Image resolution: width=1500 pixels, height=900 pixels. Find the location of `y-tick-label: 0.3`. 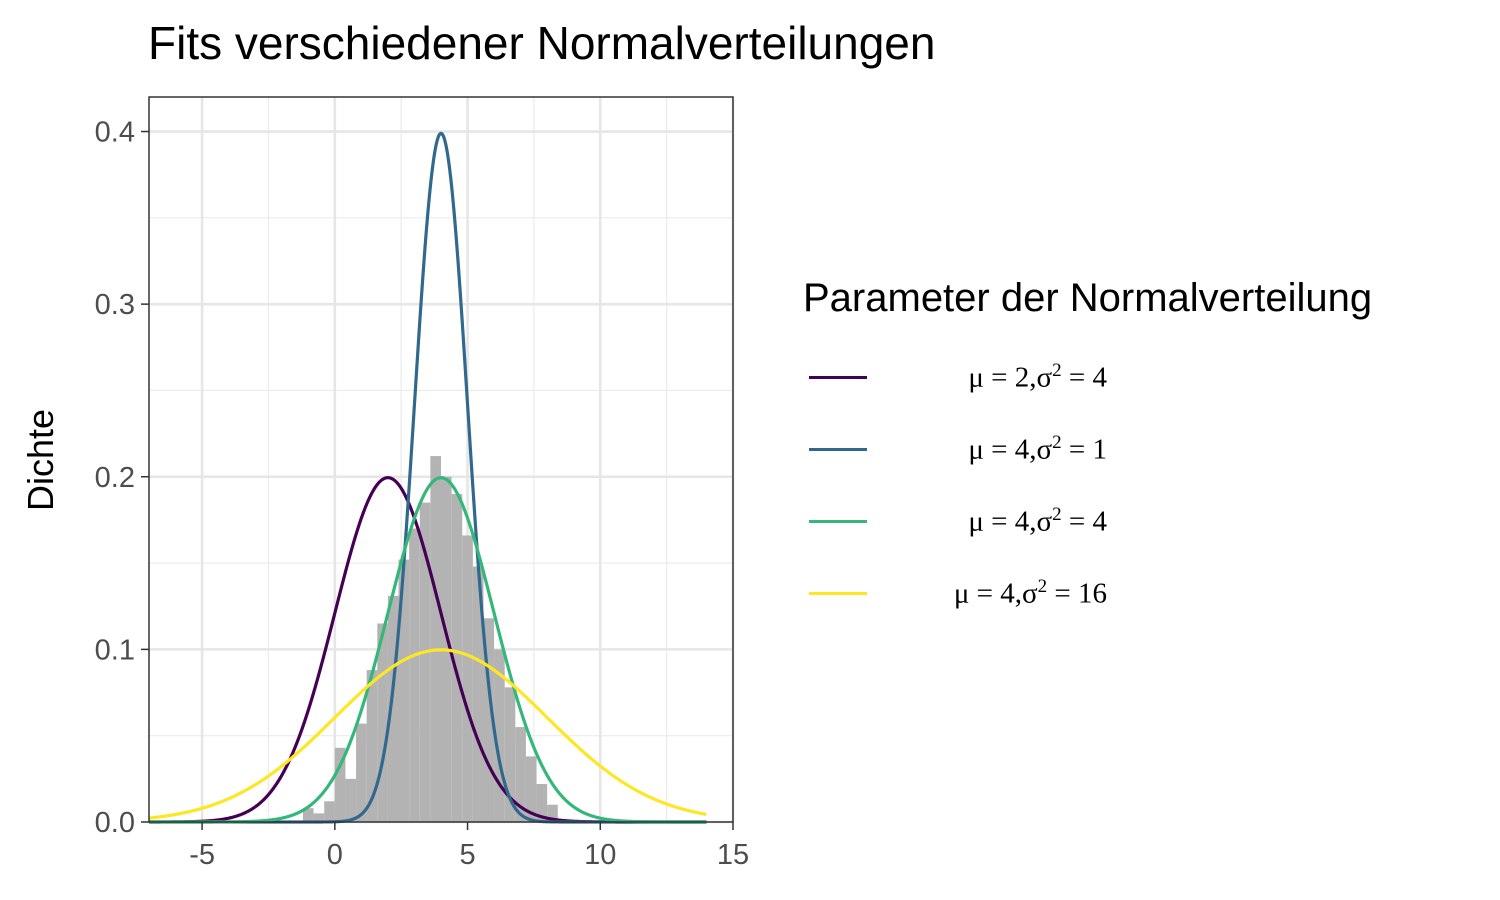

y-tick-label: 0.3 is located at coordinates (115, 305).